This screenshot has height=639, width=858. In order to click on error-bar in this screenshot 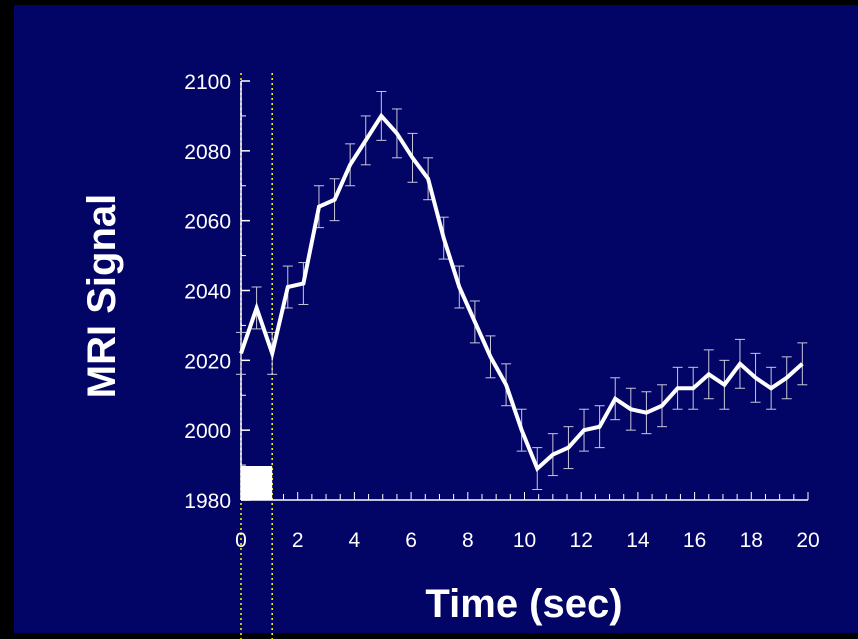, I will do `click(802, 364)`.